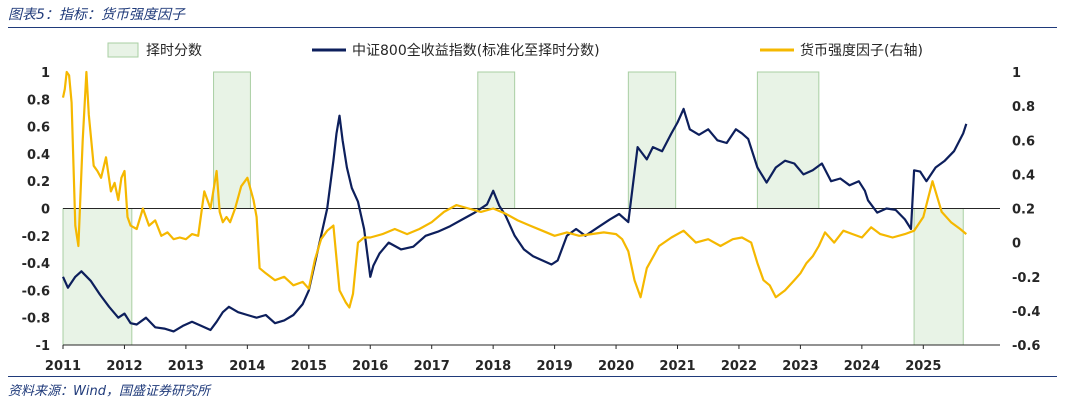  What do you see at coordinates (43, 346) in the screenshot?
I see `y-left-tick-label: -1` at bounding box center [43, 346].